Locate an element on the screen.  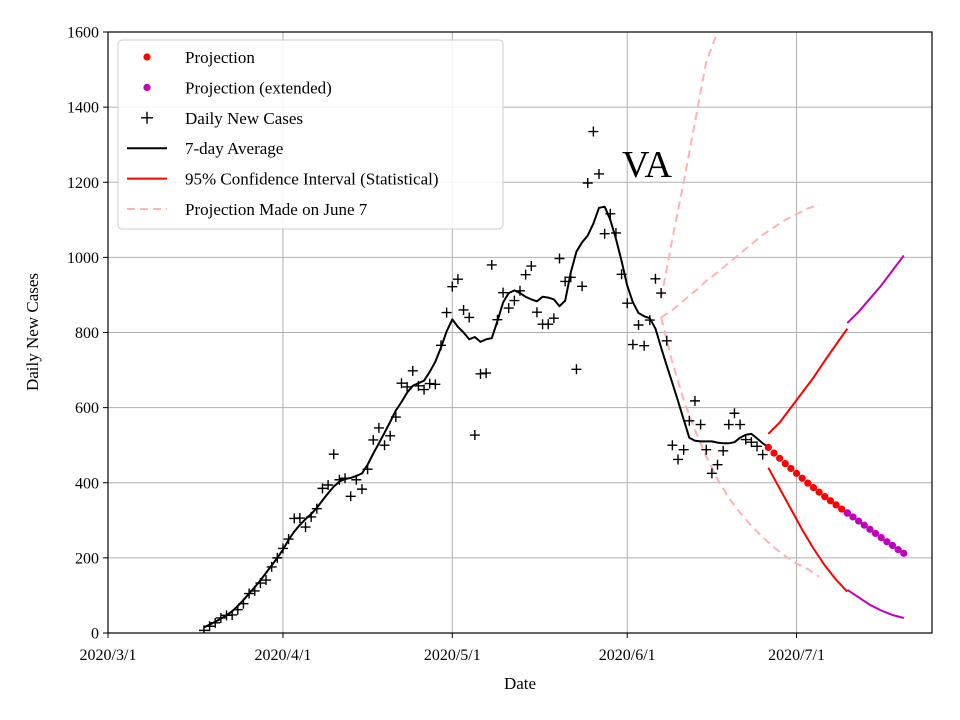
y-tick-label: 200 is located at coordinates (87, 558).